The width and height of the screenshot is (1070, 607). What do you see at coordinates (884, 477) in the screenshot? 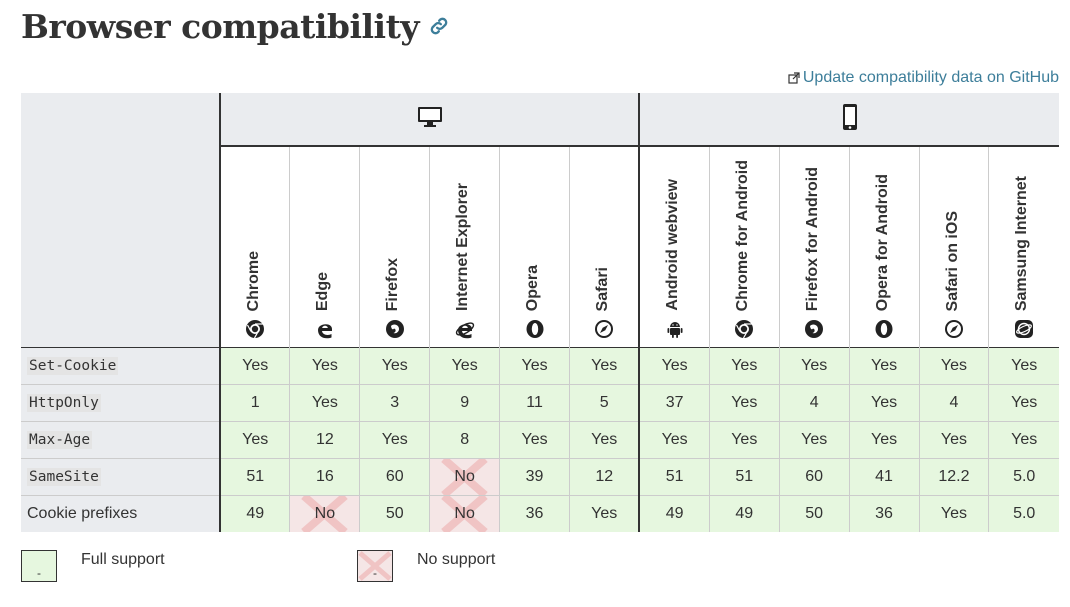
I see `support-cell: 41` at bounding box center [884, 477].